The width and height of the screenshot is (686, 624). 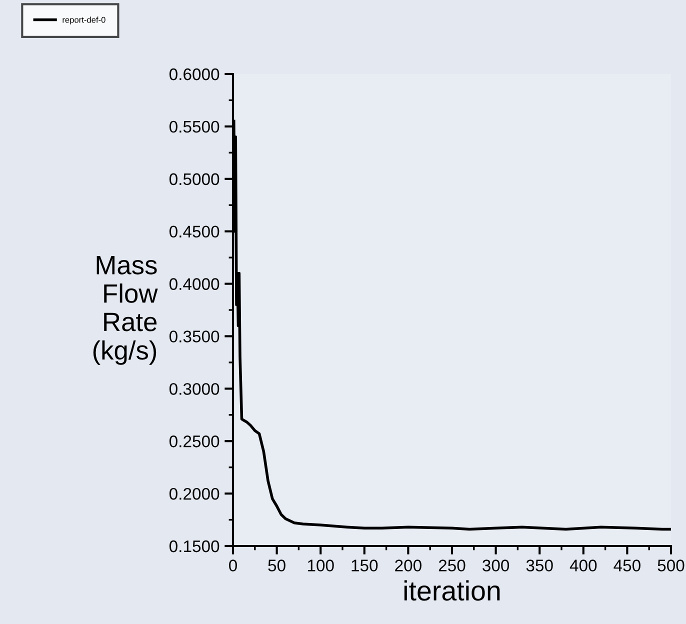 I want to click on y-tick-label: 0.4500, so click(x=194, y=232).